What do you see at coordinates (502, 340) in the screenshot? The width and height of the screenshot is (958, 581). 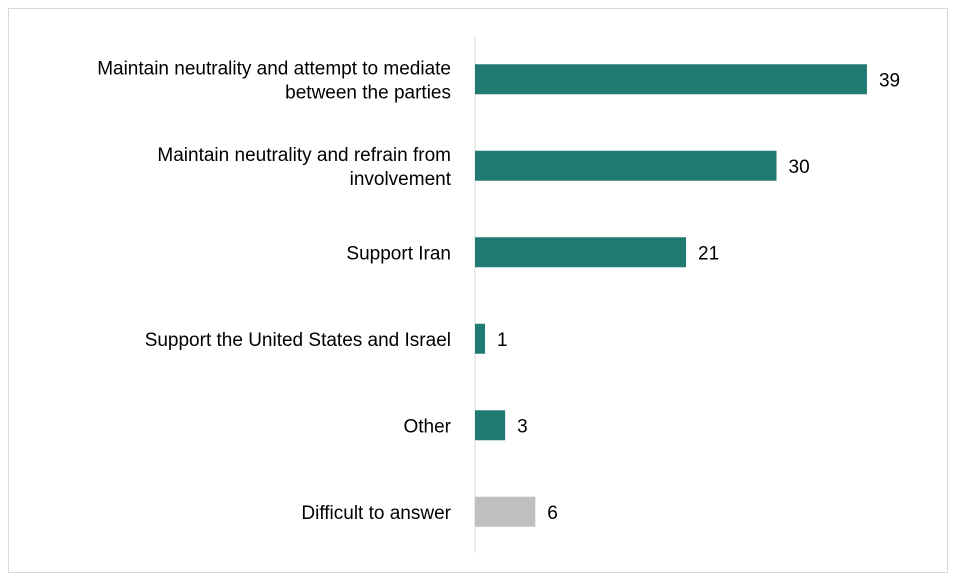 I see `value-label-4: 1` at bounding box center [502, 340].